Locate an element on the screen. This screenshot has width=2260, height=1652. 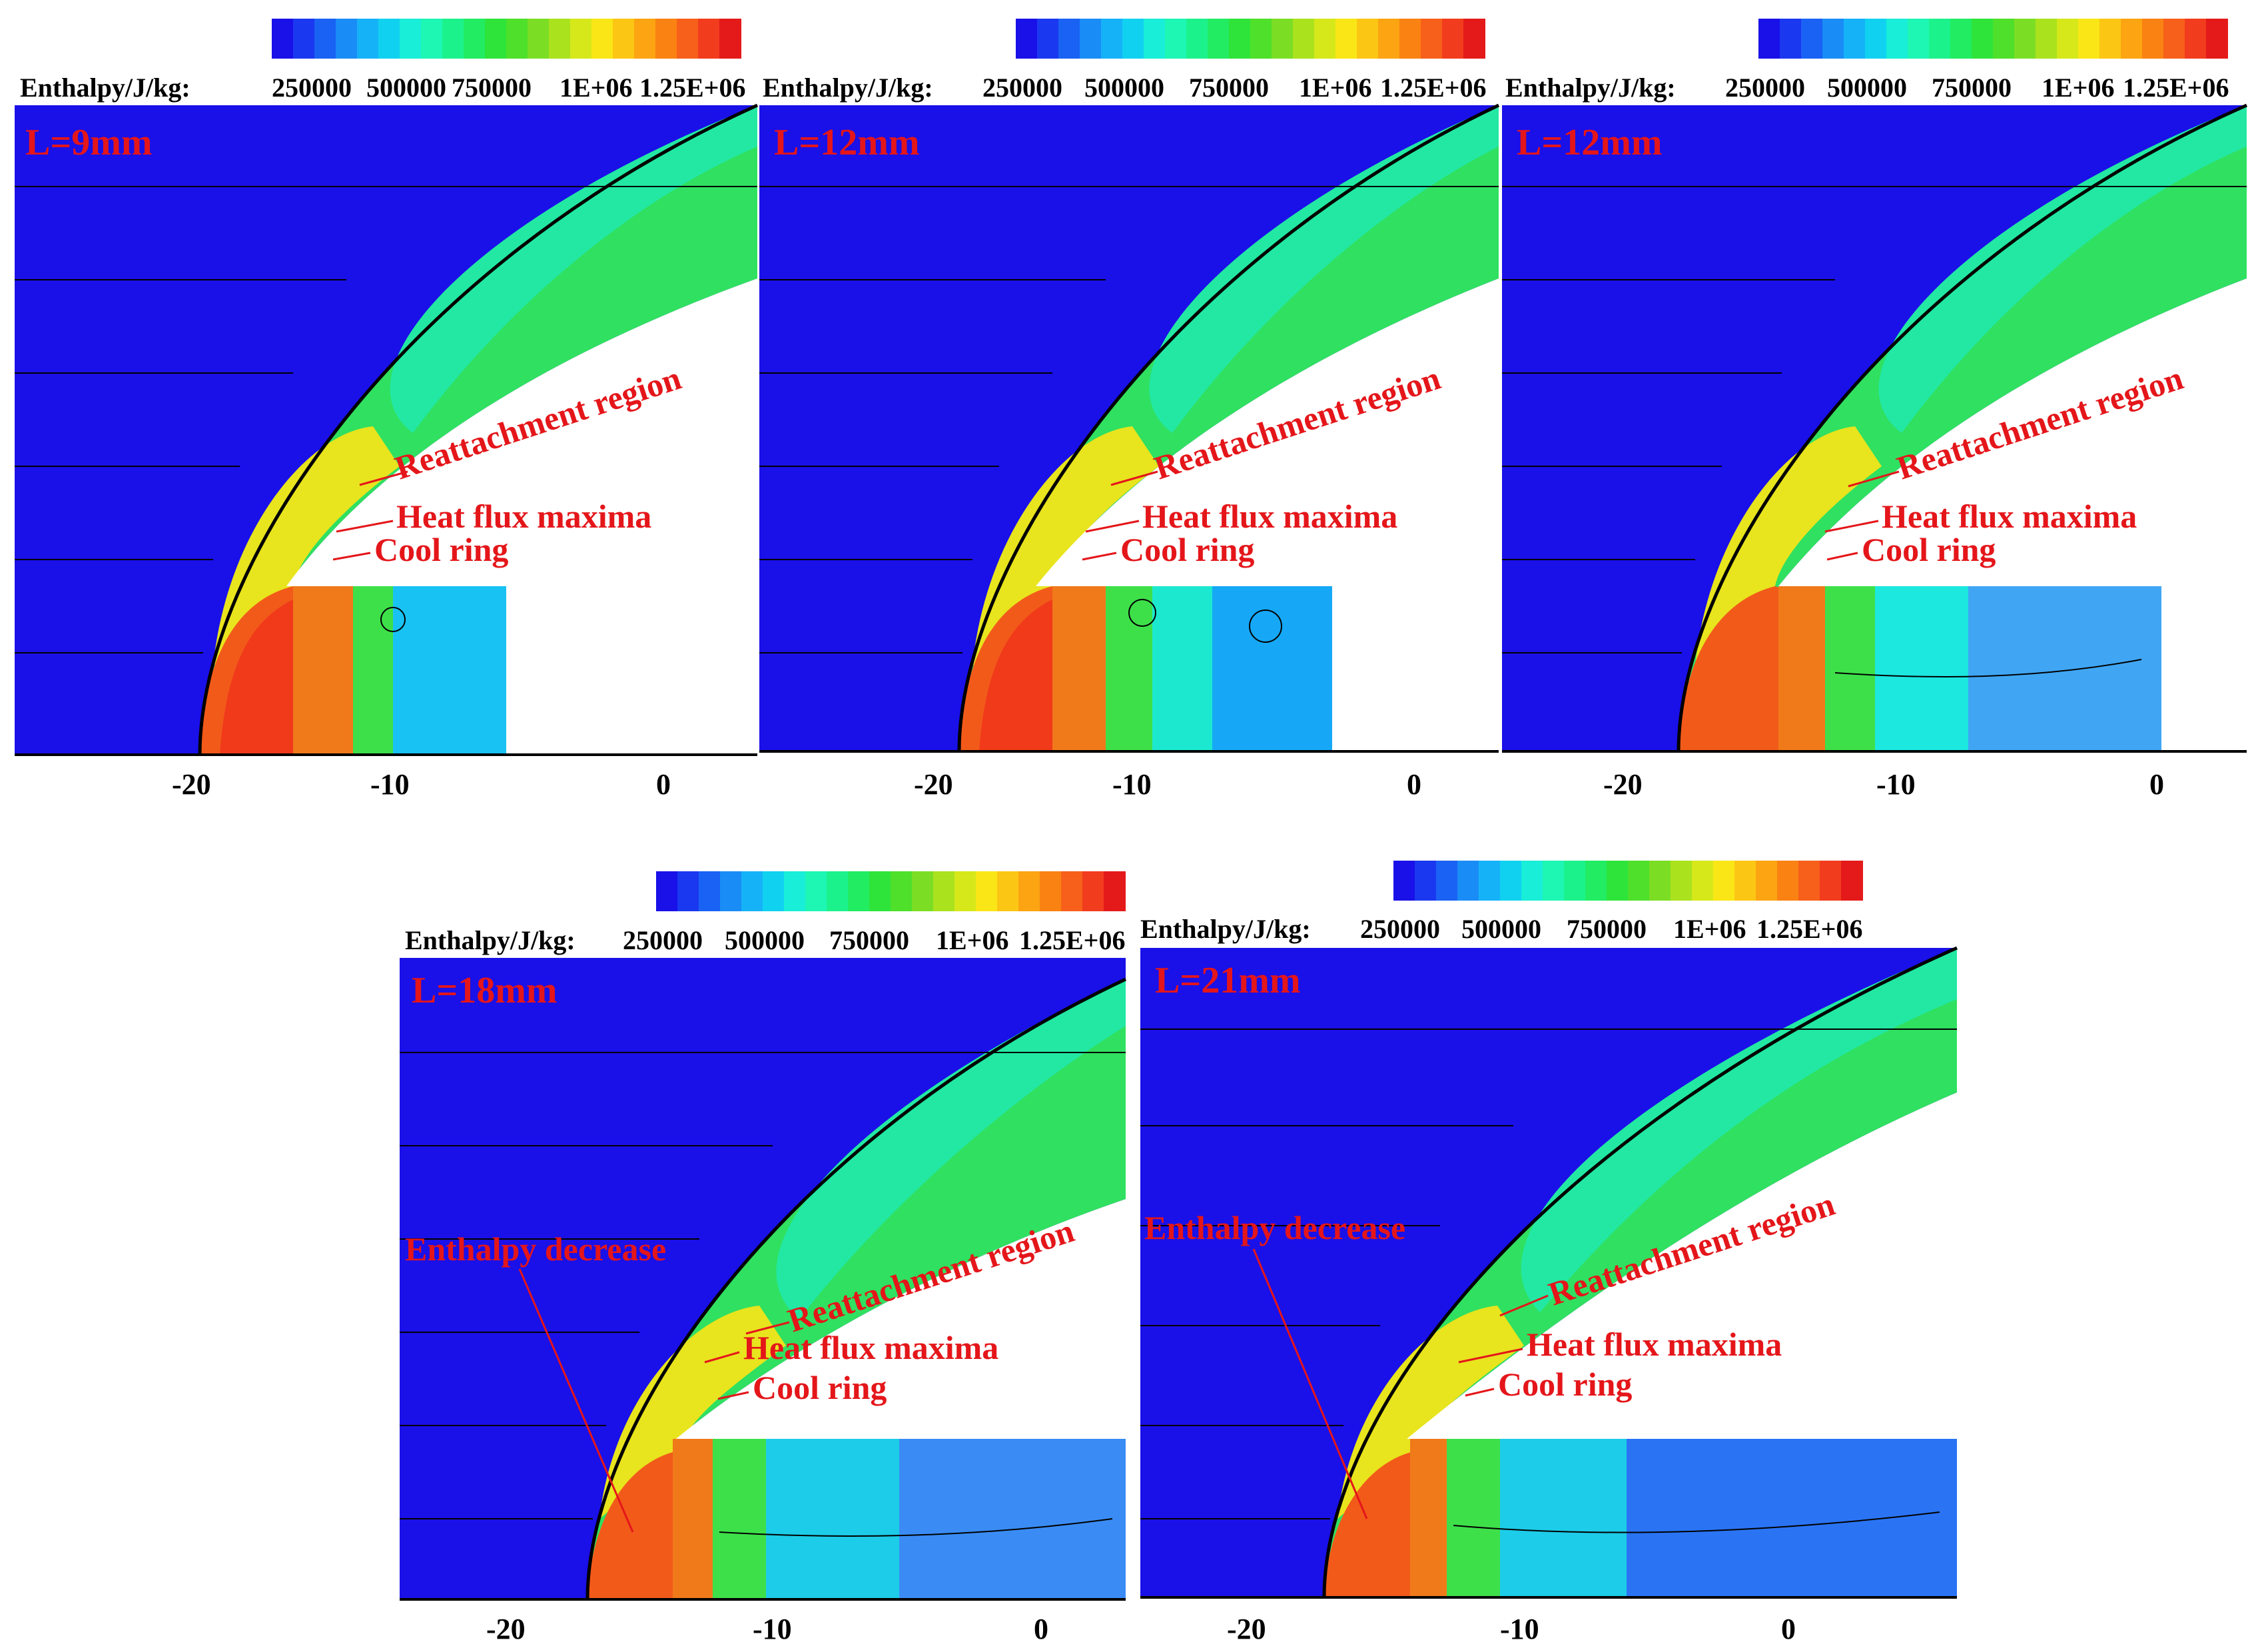
shock-wave is located at coordinates (479, 429).